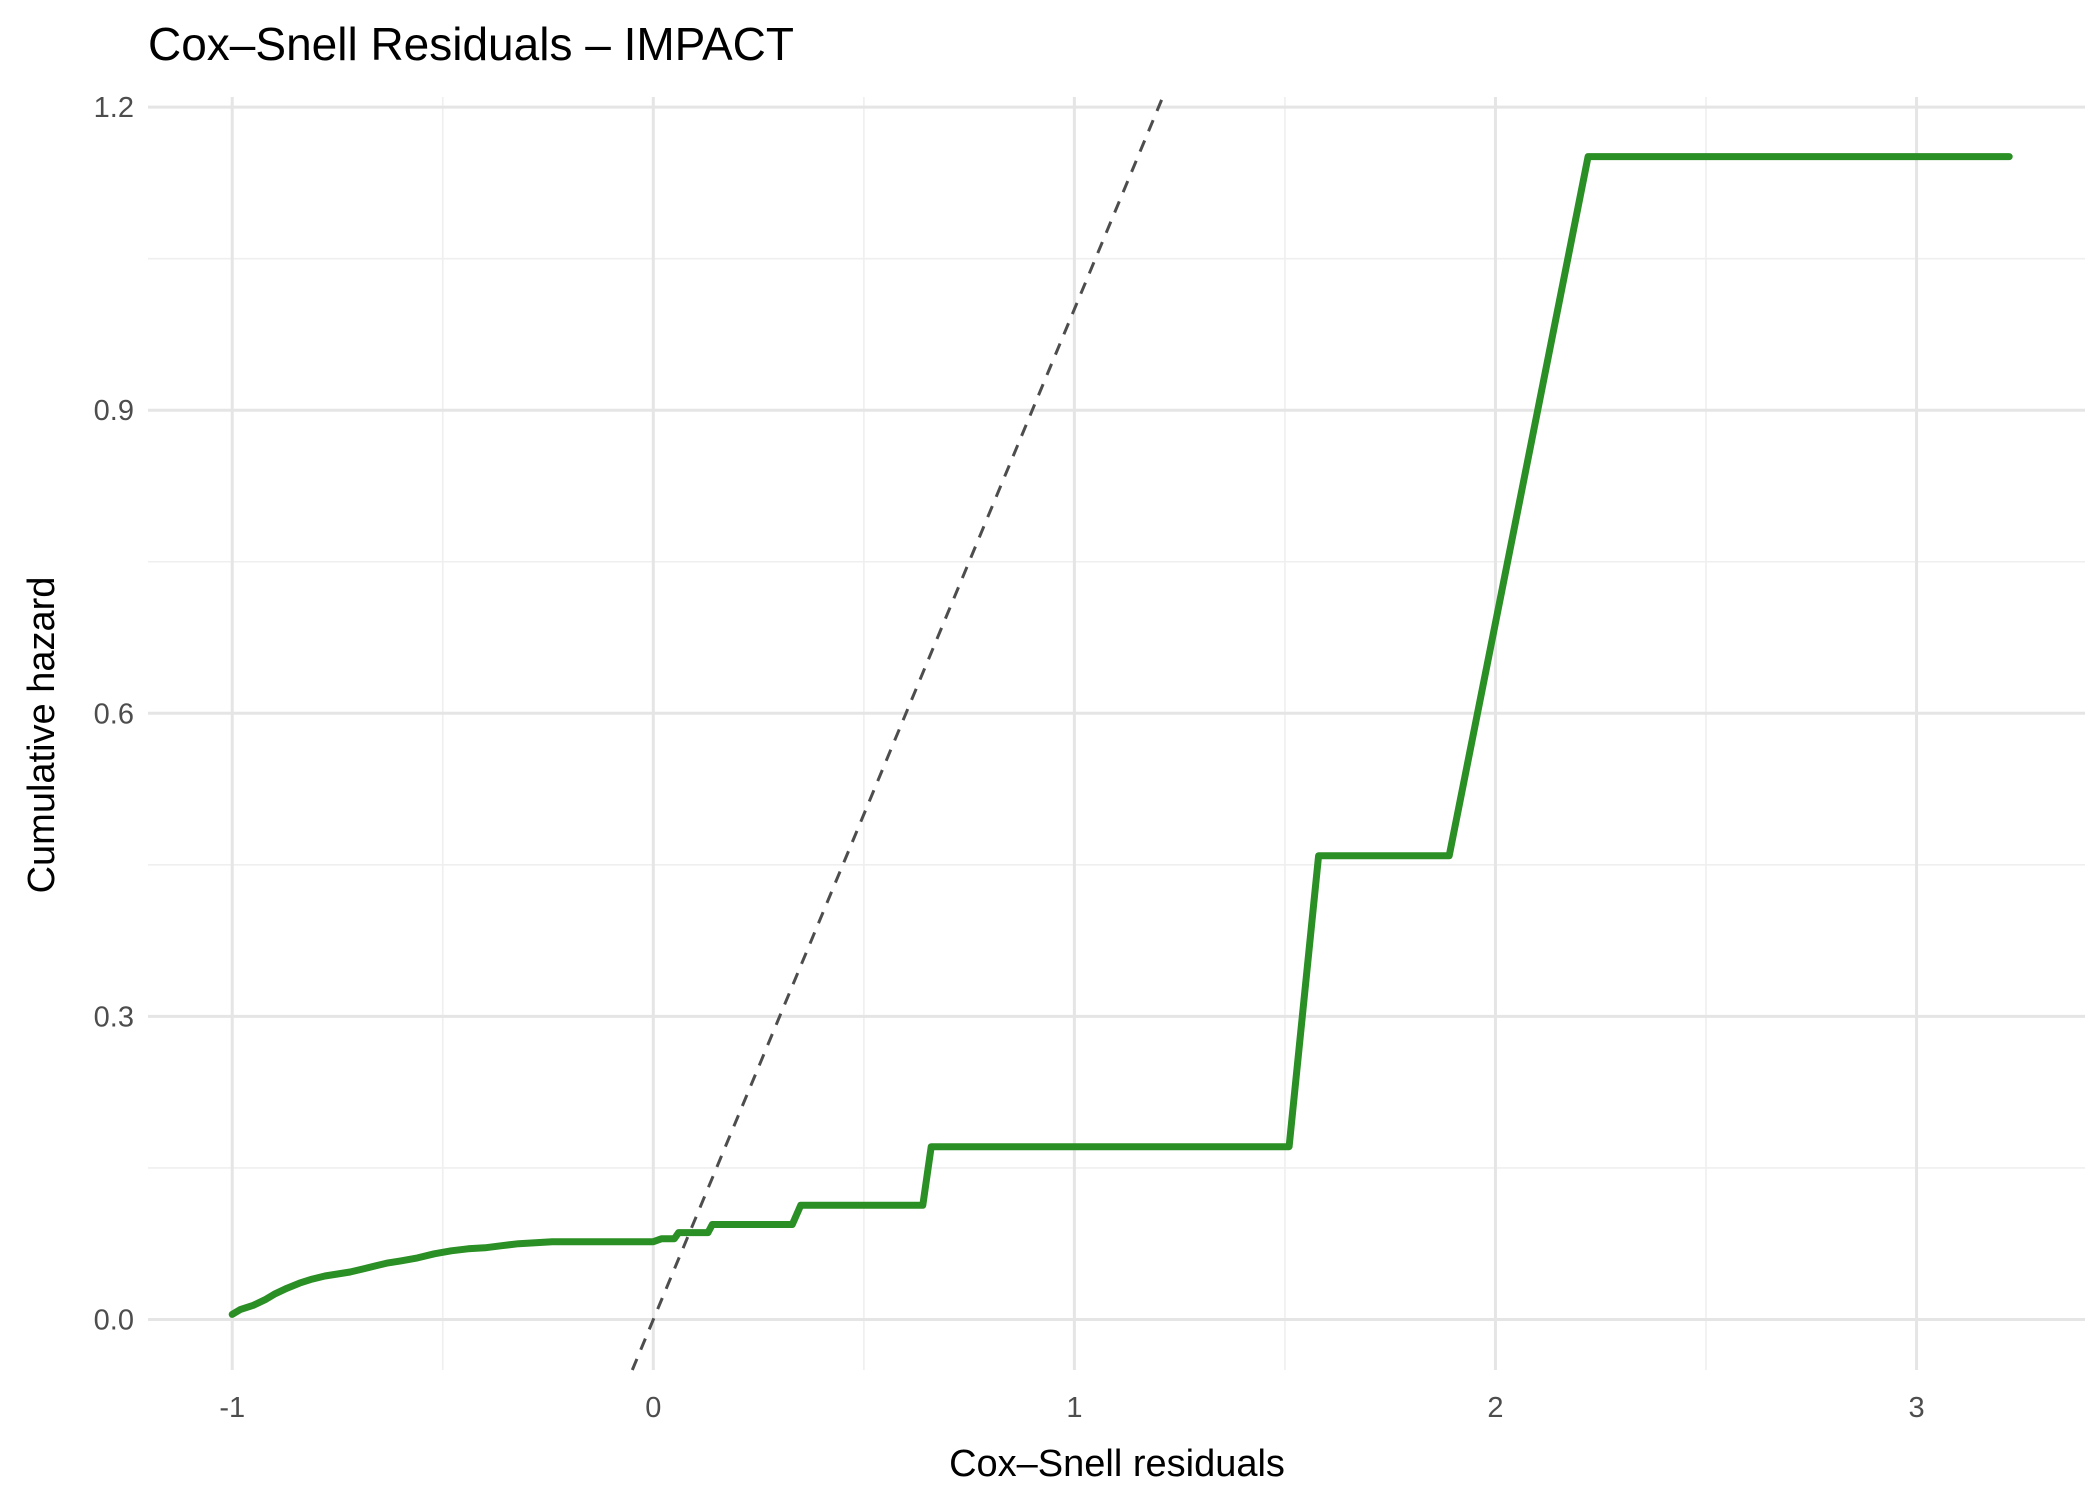  I want to click on x-axis-ticks: -1 0 1 2 3, so click(1071, 1408).